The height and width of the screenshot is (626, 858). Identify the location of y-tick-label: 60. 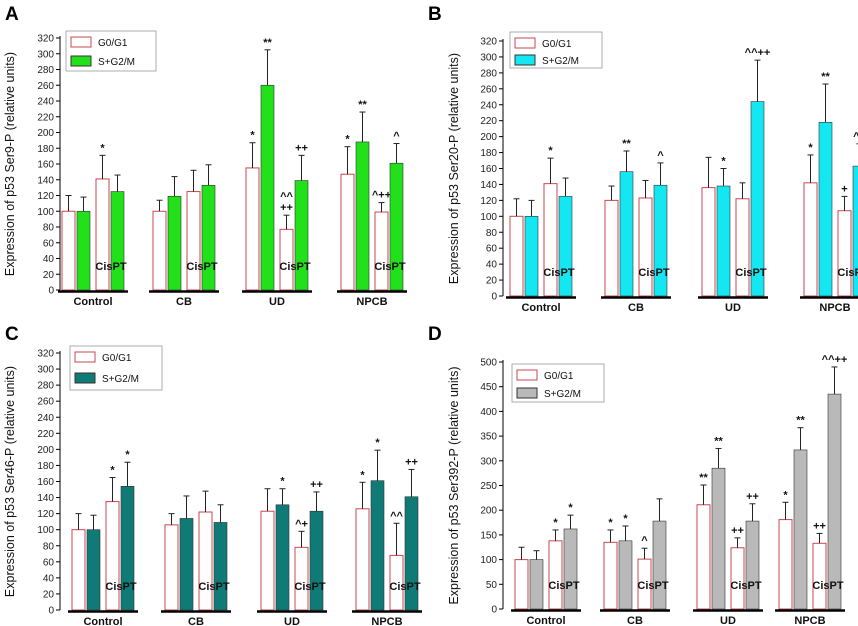
(492, 249).